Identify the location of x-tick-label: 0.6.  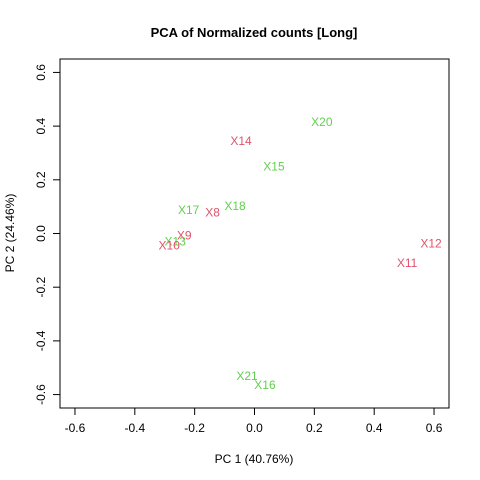
(434, 428).